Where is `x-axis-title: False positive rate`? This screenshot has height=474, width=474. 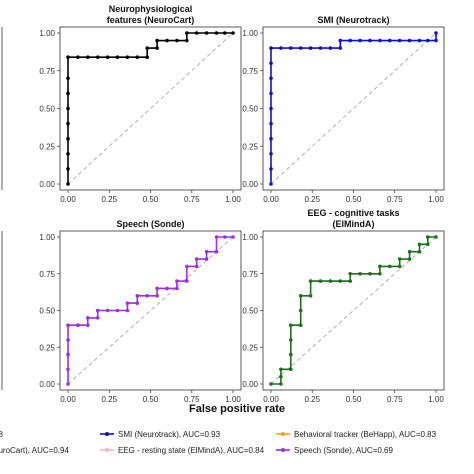 x-axis-title: False positive rate is located at coordinates (237, 409).